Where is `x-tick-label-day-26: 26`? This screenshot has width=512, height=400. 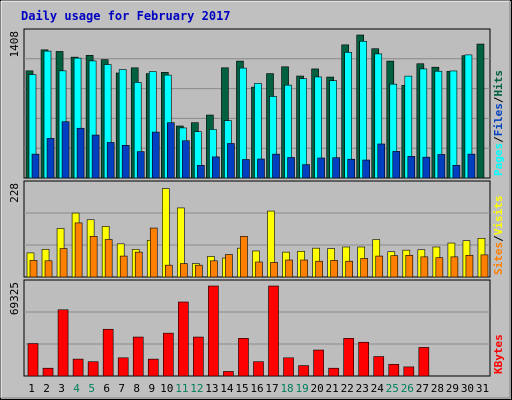
x-tick-label-day-26: 26 is located at coordinates (407, 388).